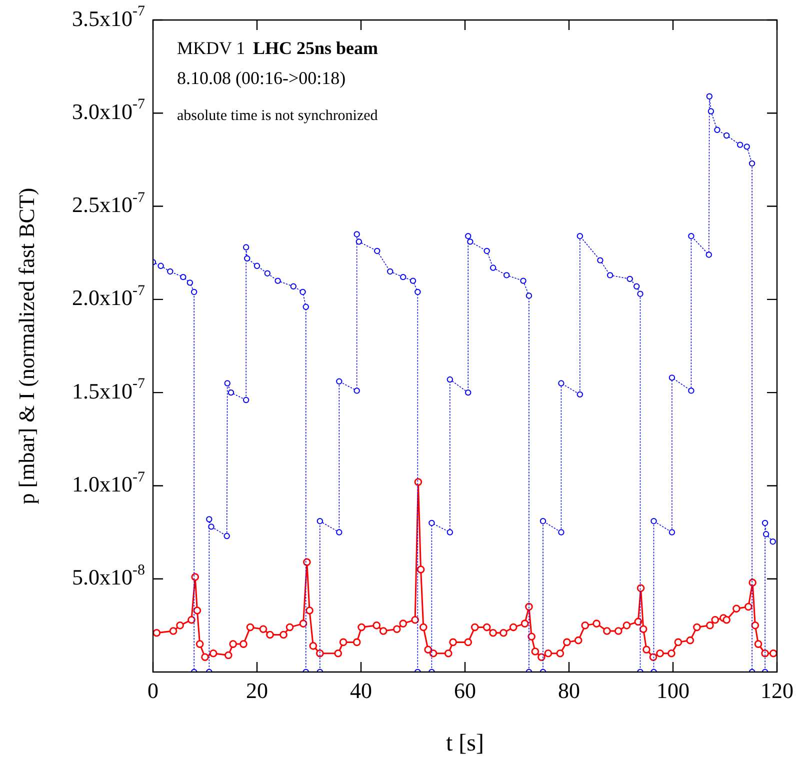 Image resolution: width=796 pixels, height=764 pixels. Describe the element at coordinates (465, 690) in the screenshot. I see `x-tick-label: 60` at that location.